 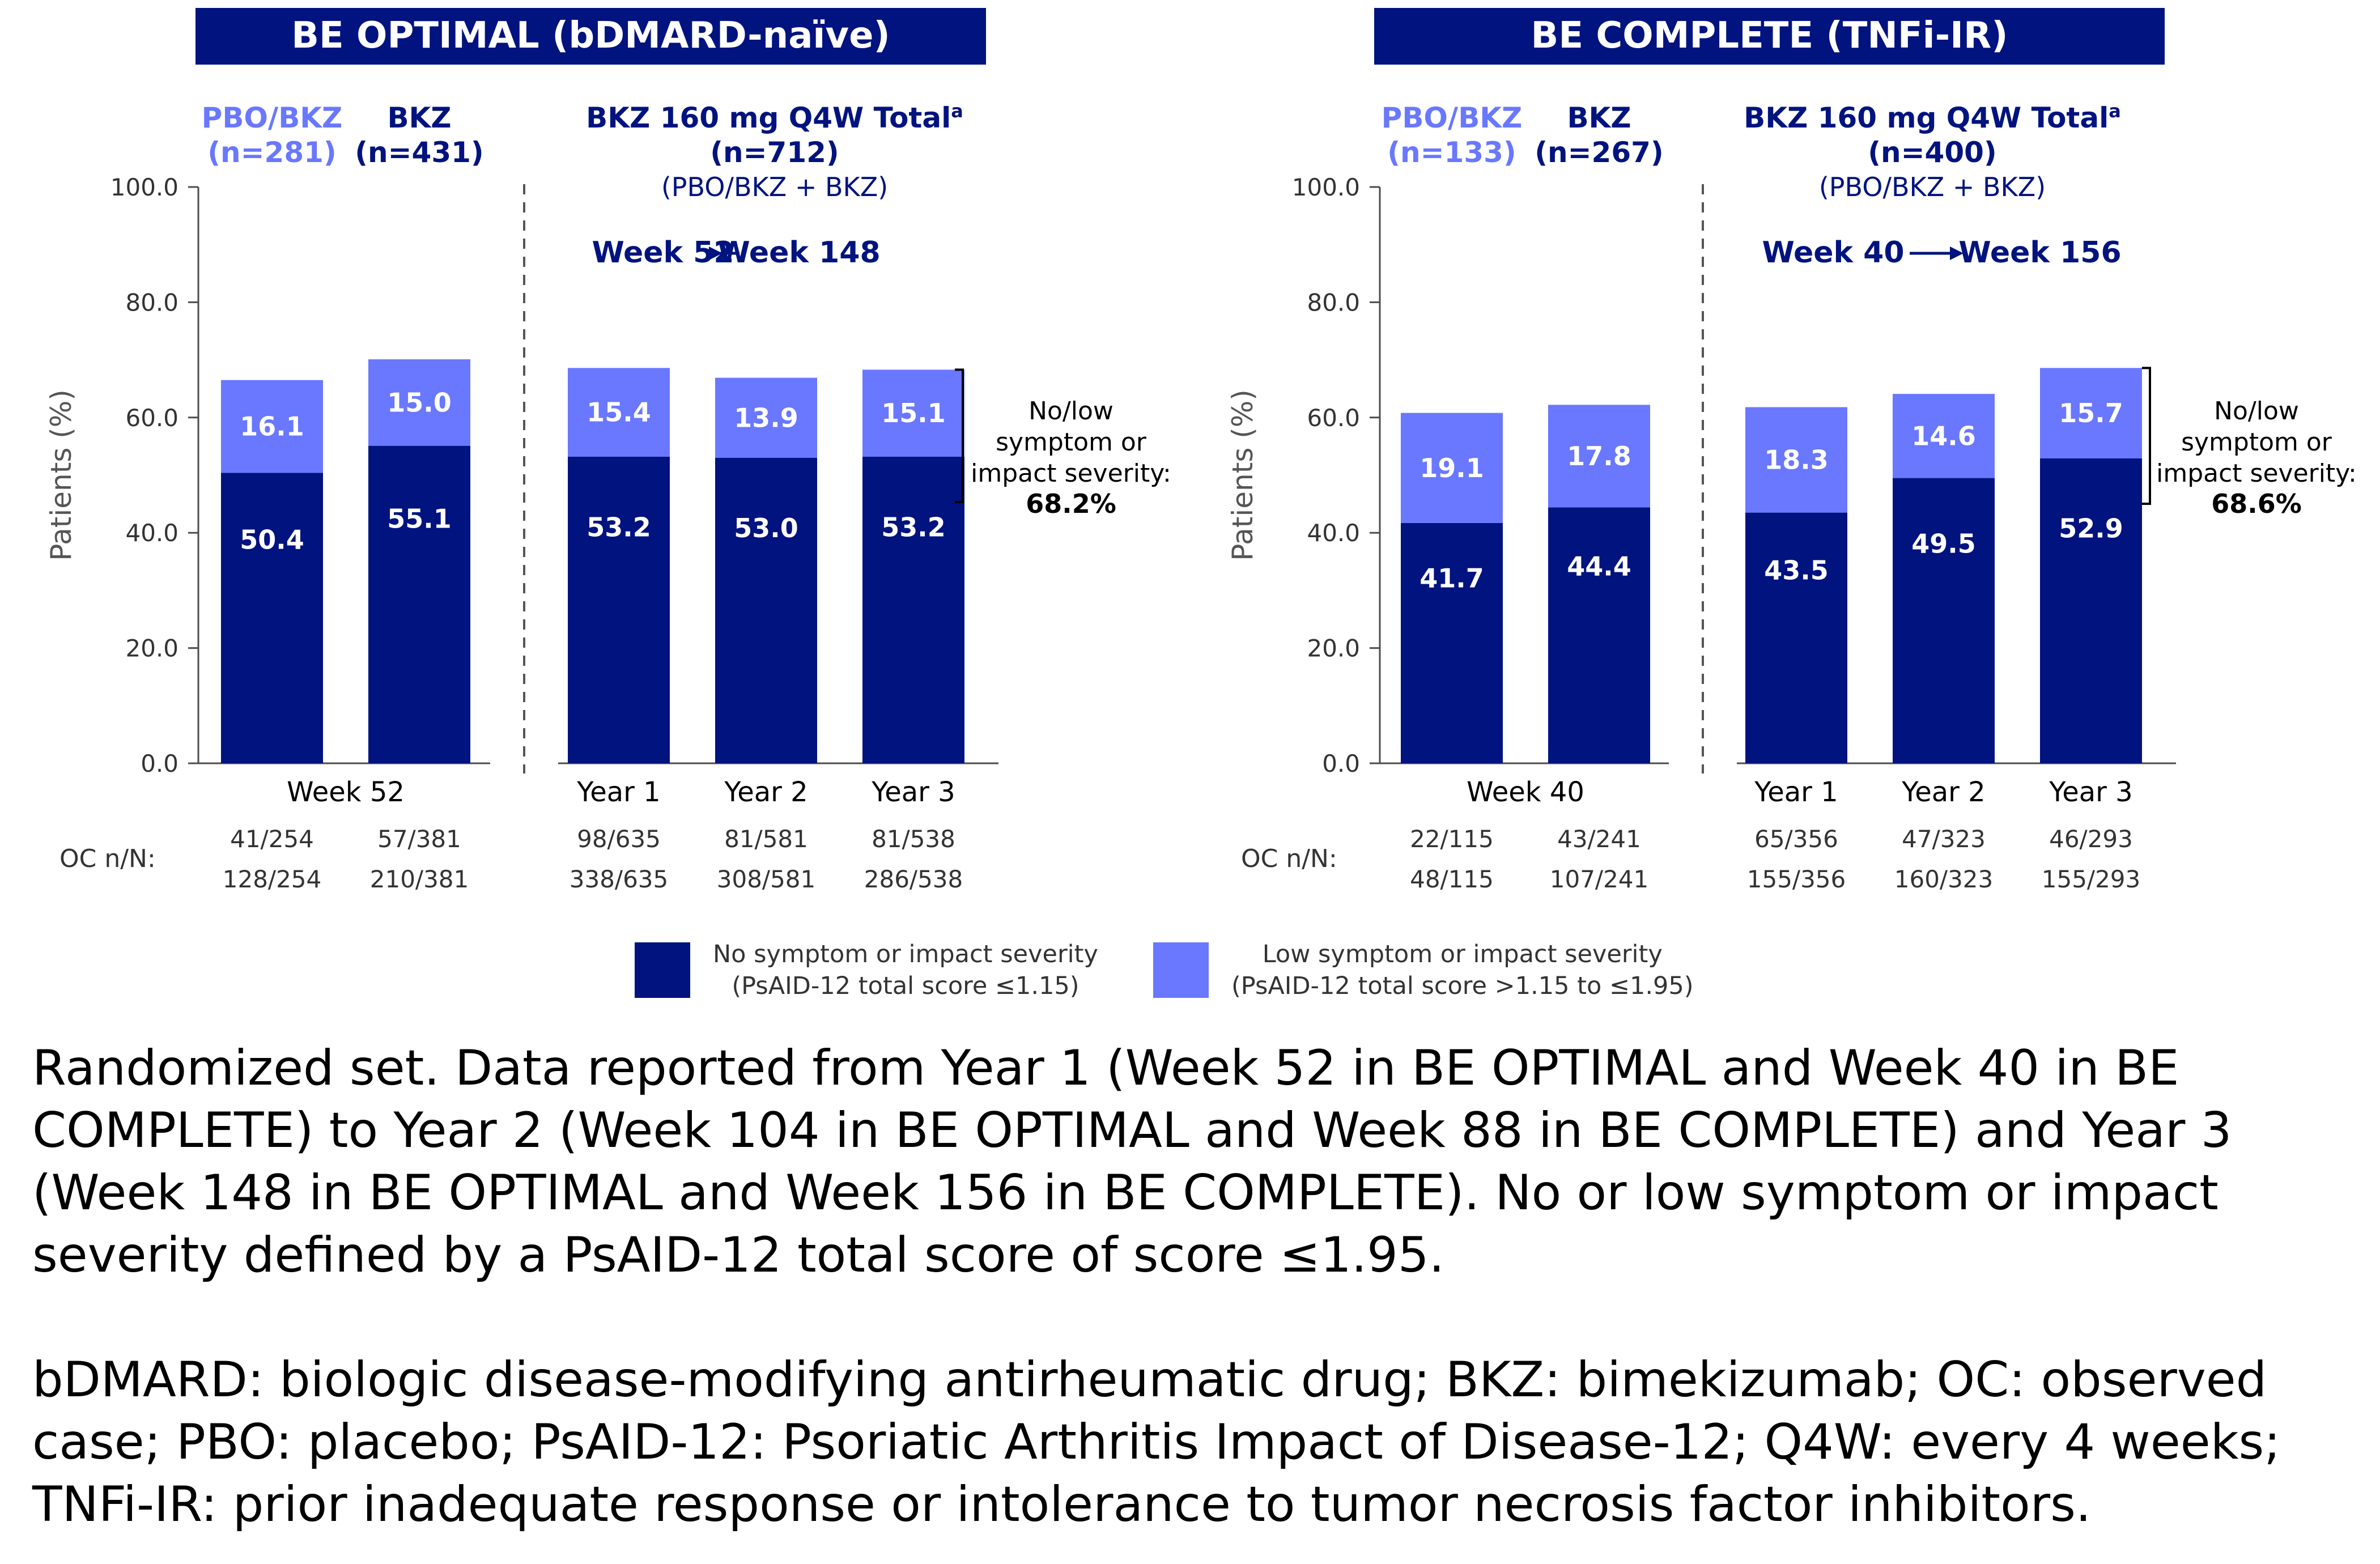 What do you see at coordinates (766, 879) in the screenshot?
I see `oc-count-no: 308/581` at bounding box center [766, 879].